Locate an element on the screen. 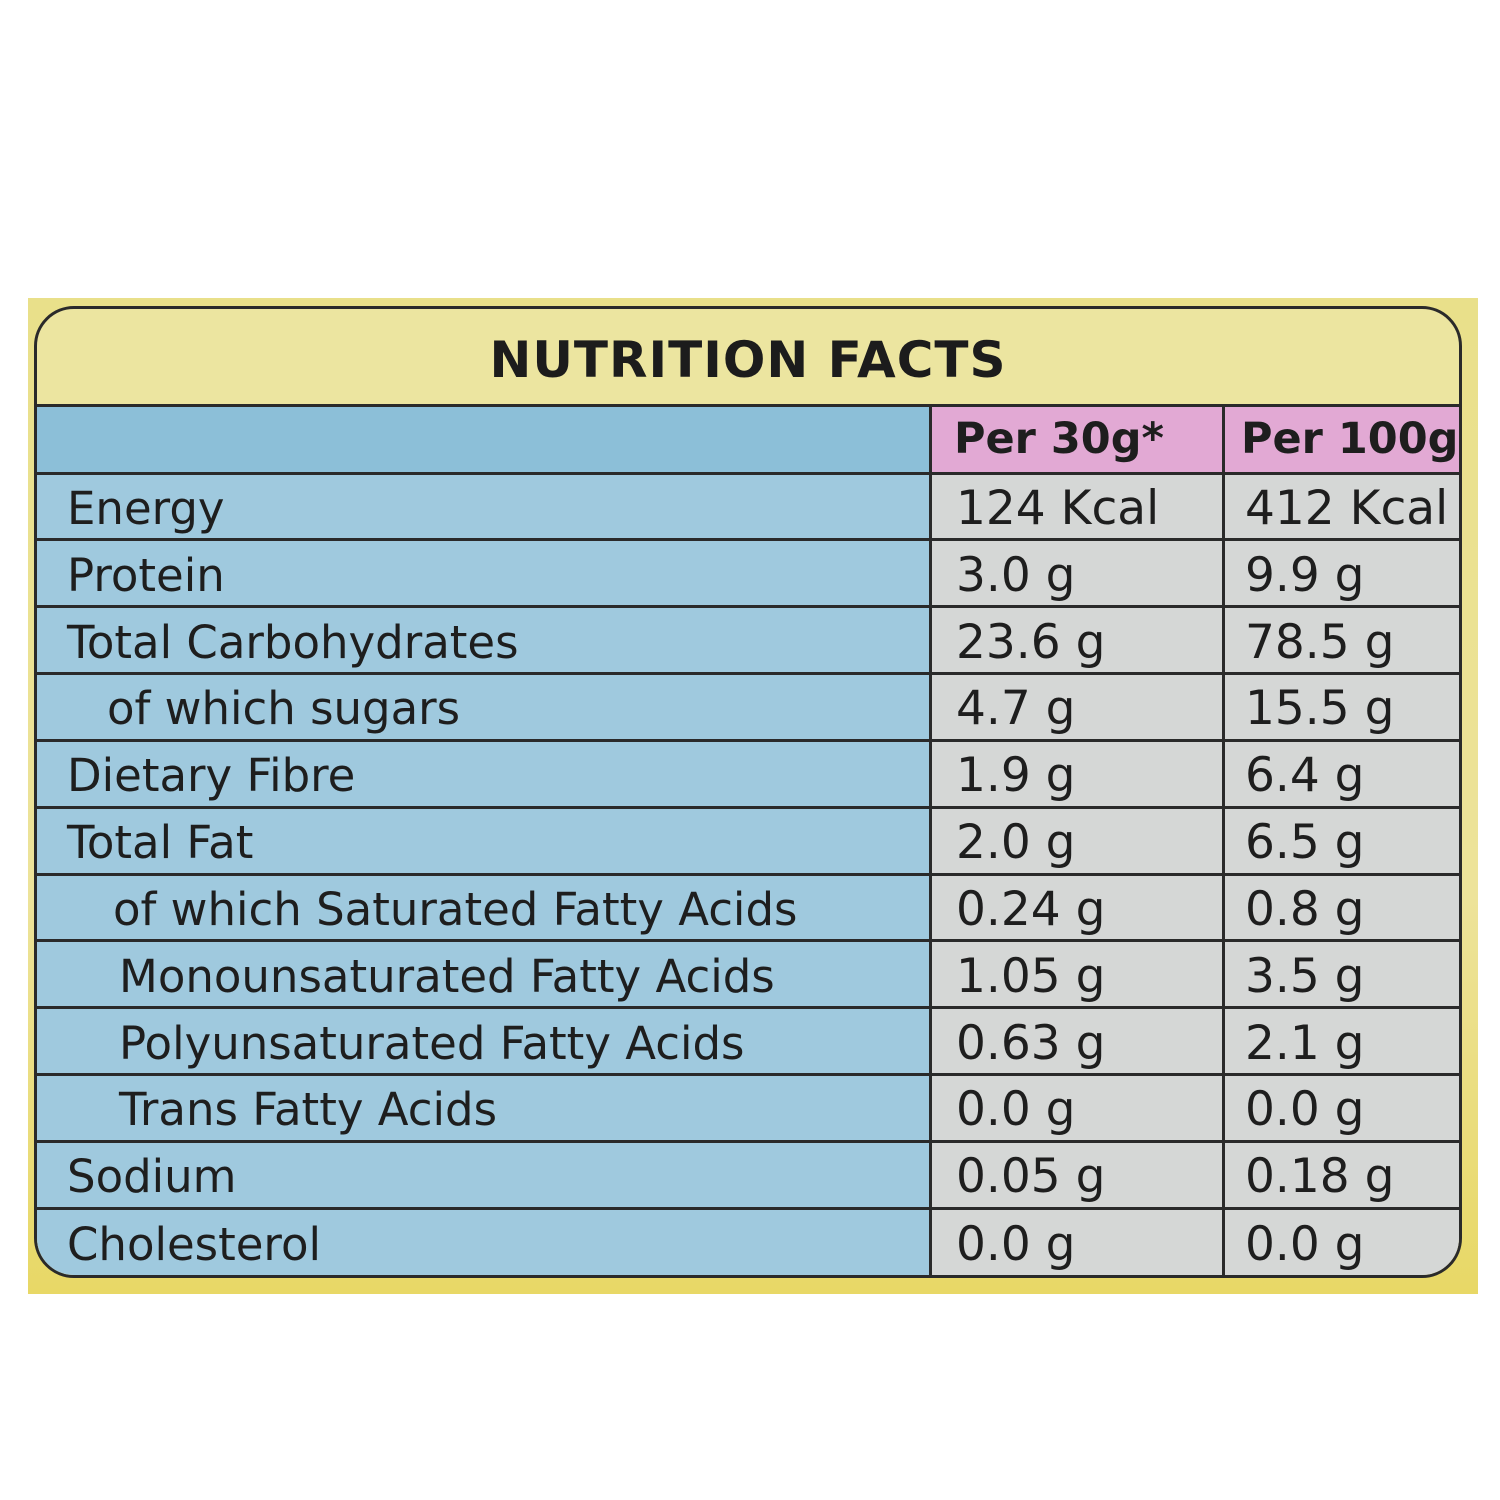 This screenshot has height=1500, width=1500. table-row: Sodium 0.05 g 0.18 g is located at coordinates (748, 1175).